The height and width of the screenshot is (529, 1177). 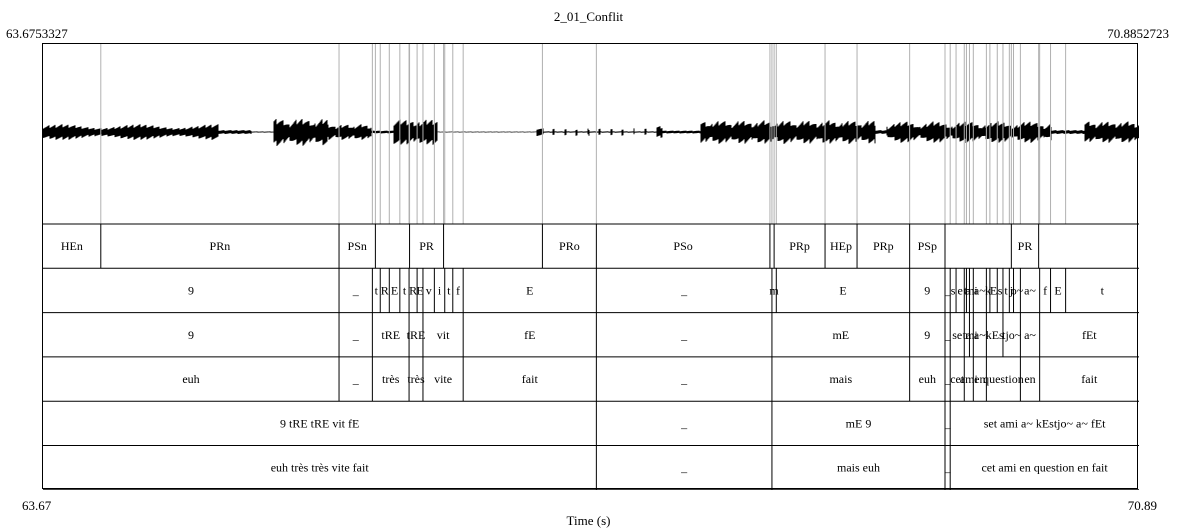 I want to click on interval-label: kEs, so click(x=995, y=335).